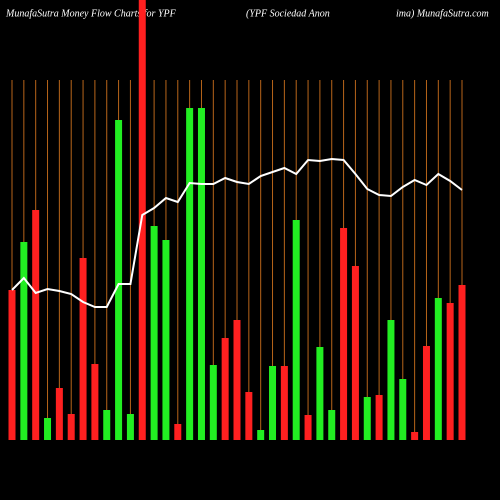  Describe the element at coordinates (288, 13) in the screenshot. I see `chart-subtitle: (YPF Sociedad Anon` at that location.